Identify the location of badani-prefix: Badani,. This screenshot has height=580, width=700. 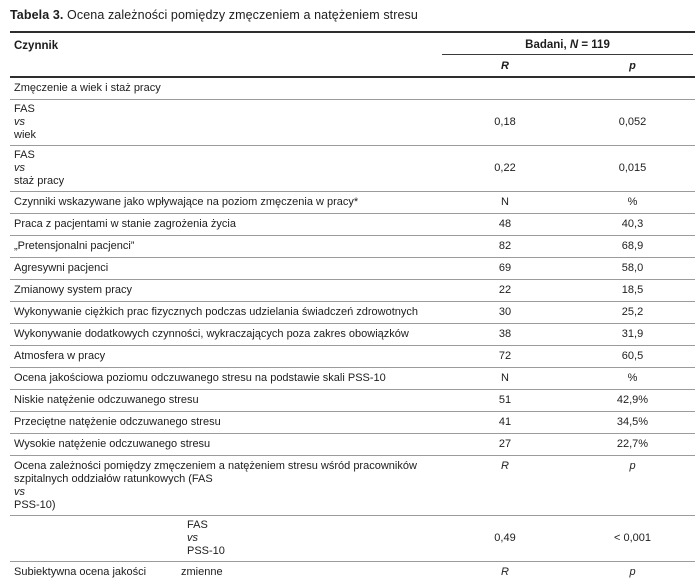
(547, 45).